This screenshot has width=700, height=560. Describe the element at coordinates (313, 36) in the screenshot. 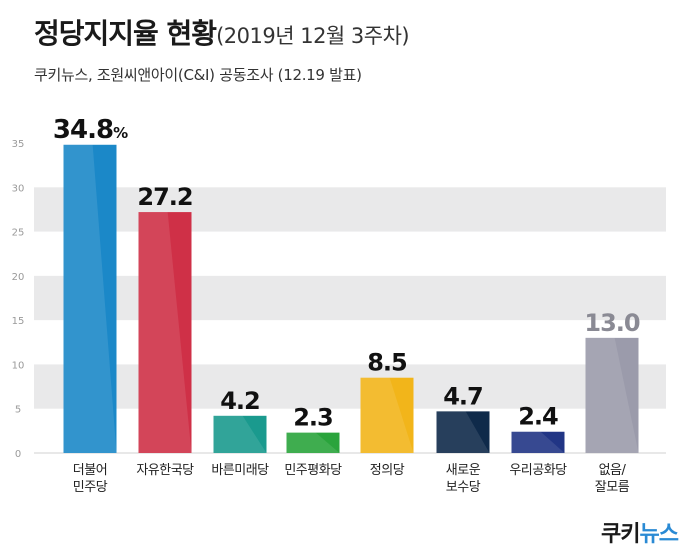

I see `chart-period: (2019년 12월 3주차)` at that location.